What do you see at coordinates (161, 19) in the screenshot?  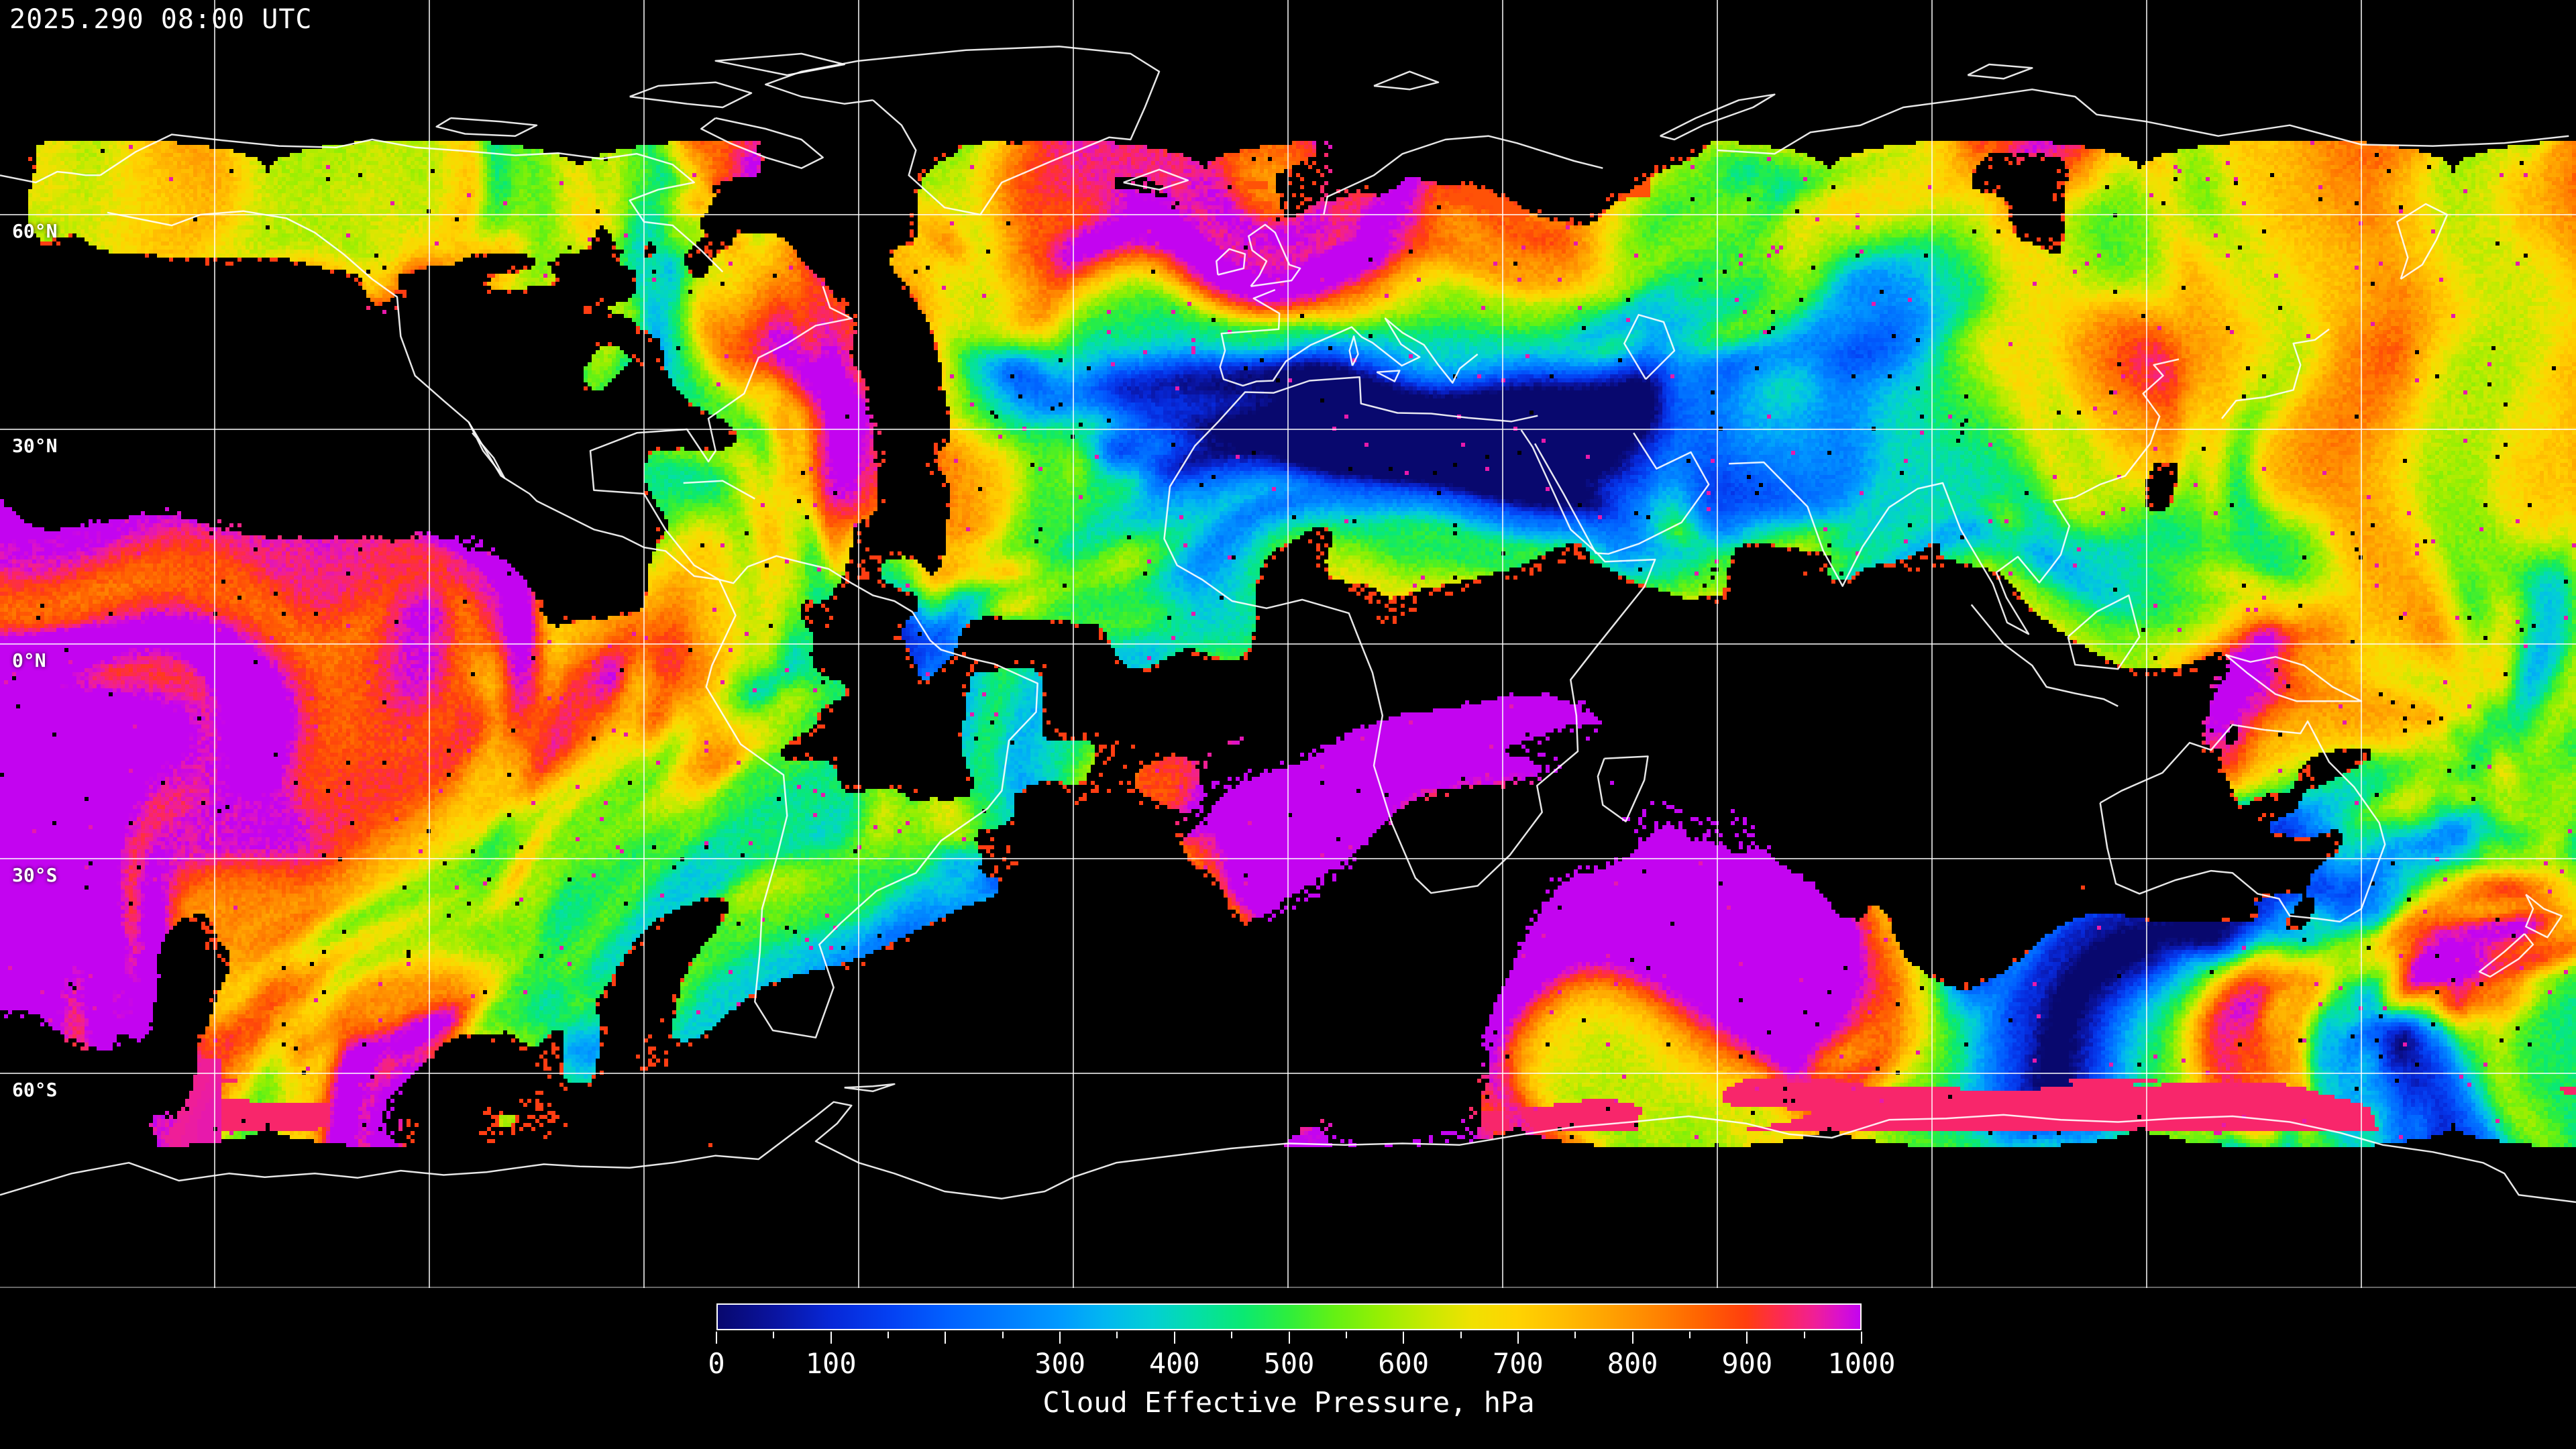 I see `timestamp-label: 2025.290 08:00 UTC` at bounding box center [161, 19].